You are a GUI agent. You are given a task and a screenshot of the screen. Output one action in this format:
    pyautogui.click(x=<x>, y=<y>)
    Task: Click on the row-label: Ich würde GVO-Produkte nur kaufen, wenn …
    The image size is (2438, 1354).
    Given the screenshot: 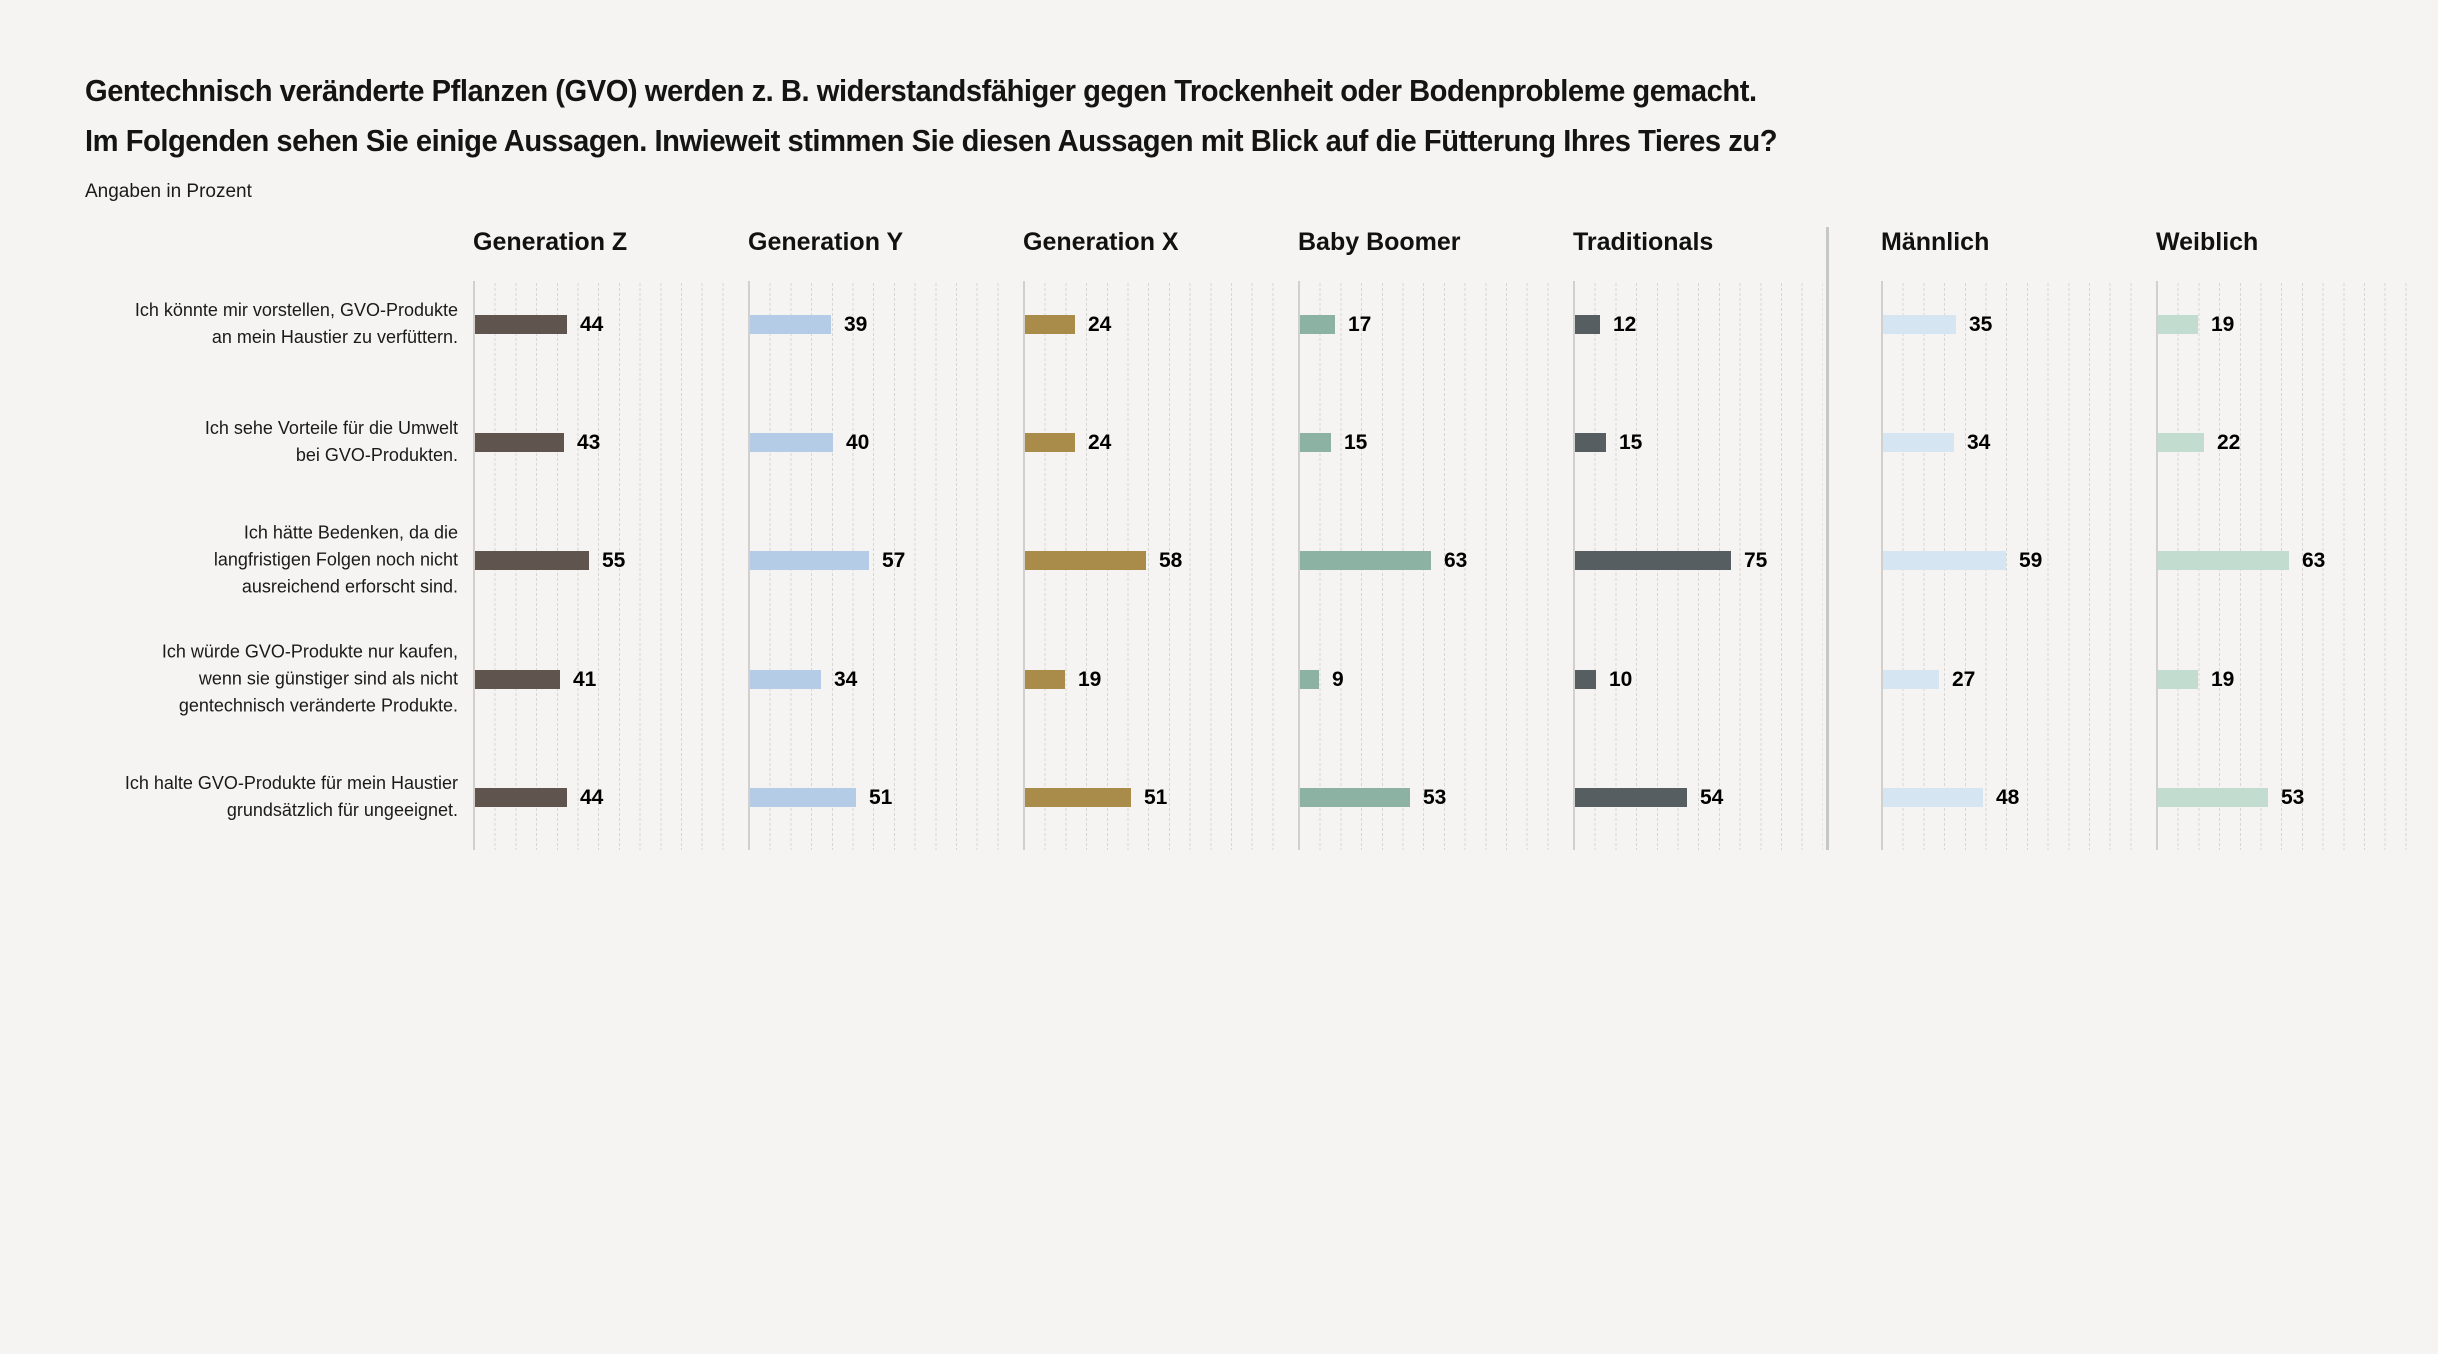 What is the action you would take?
    pyautogui.click(x=309, y=678)
    